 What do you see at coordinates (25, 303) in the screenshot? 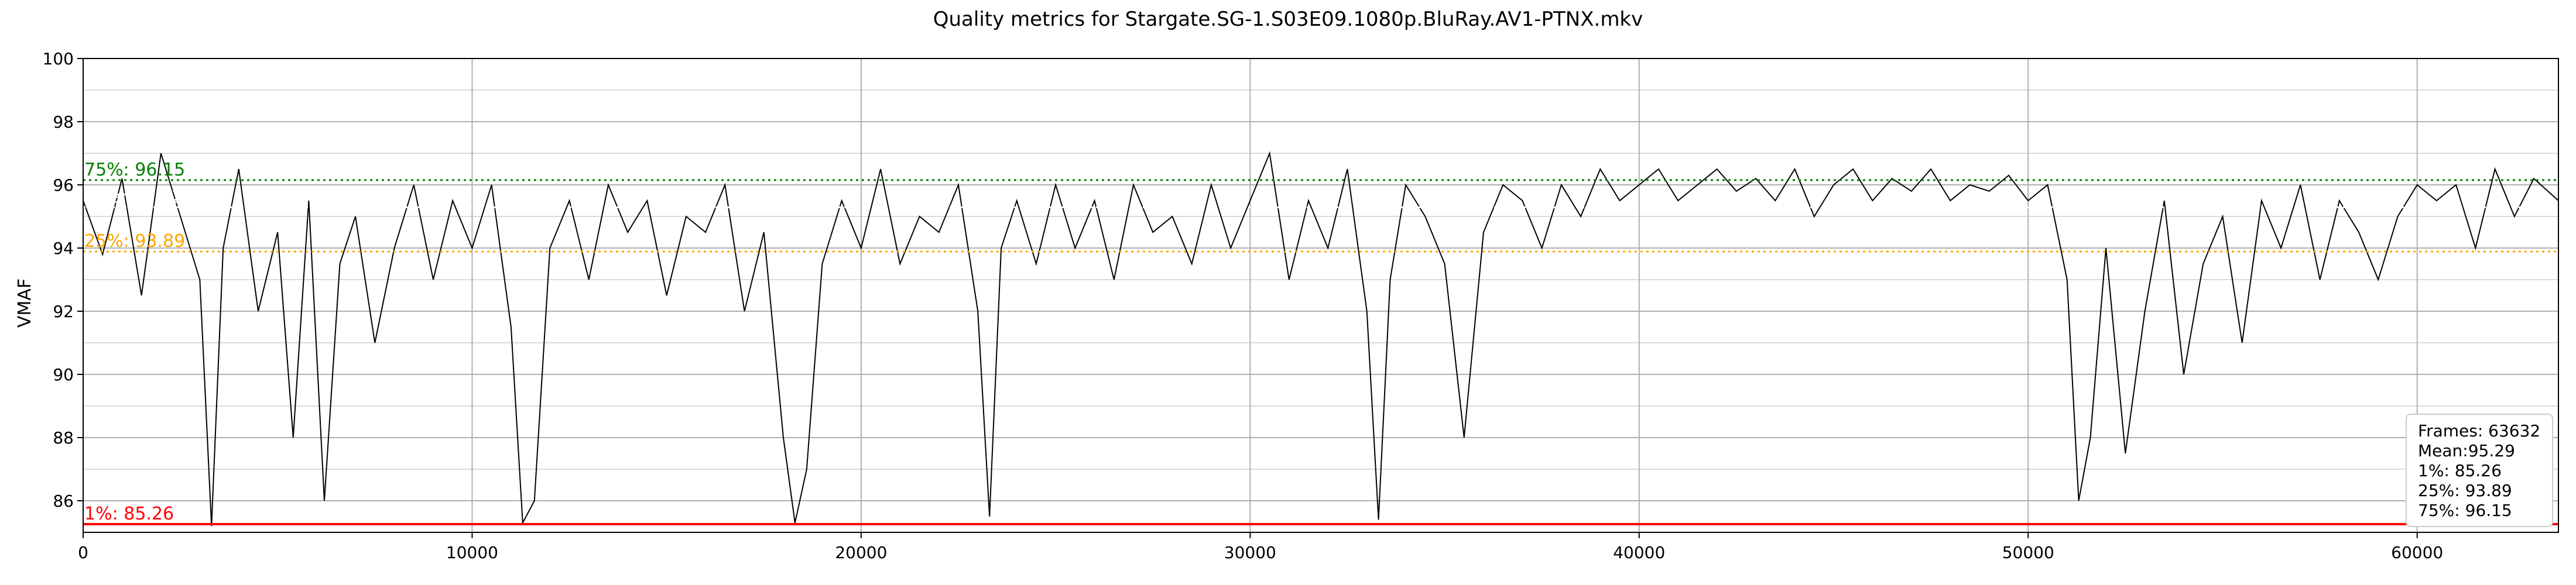
I see `y-axis-label: VMAF` at bounding box center [25, 303].